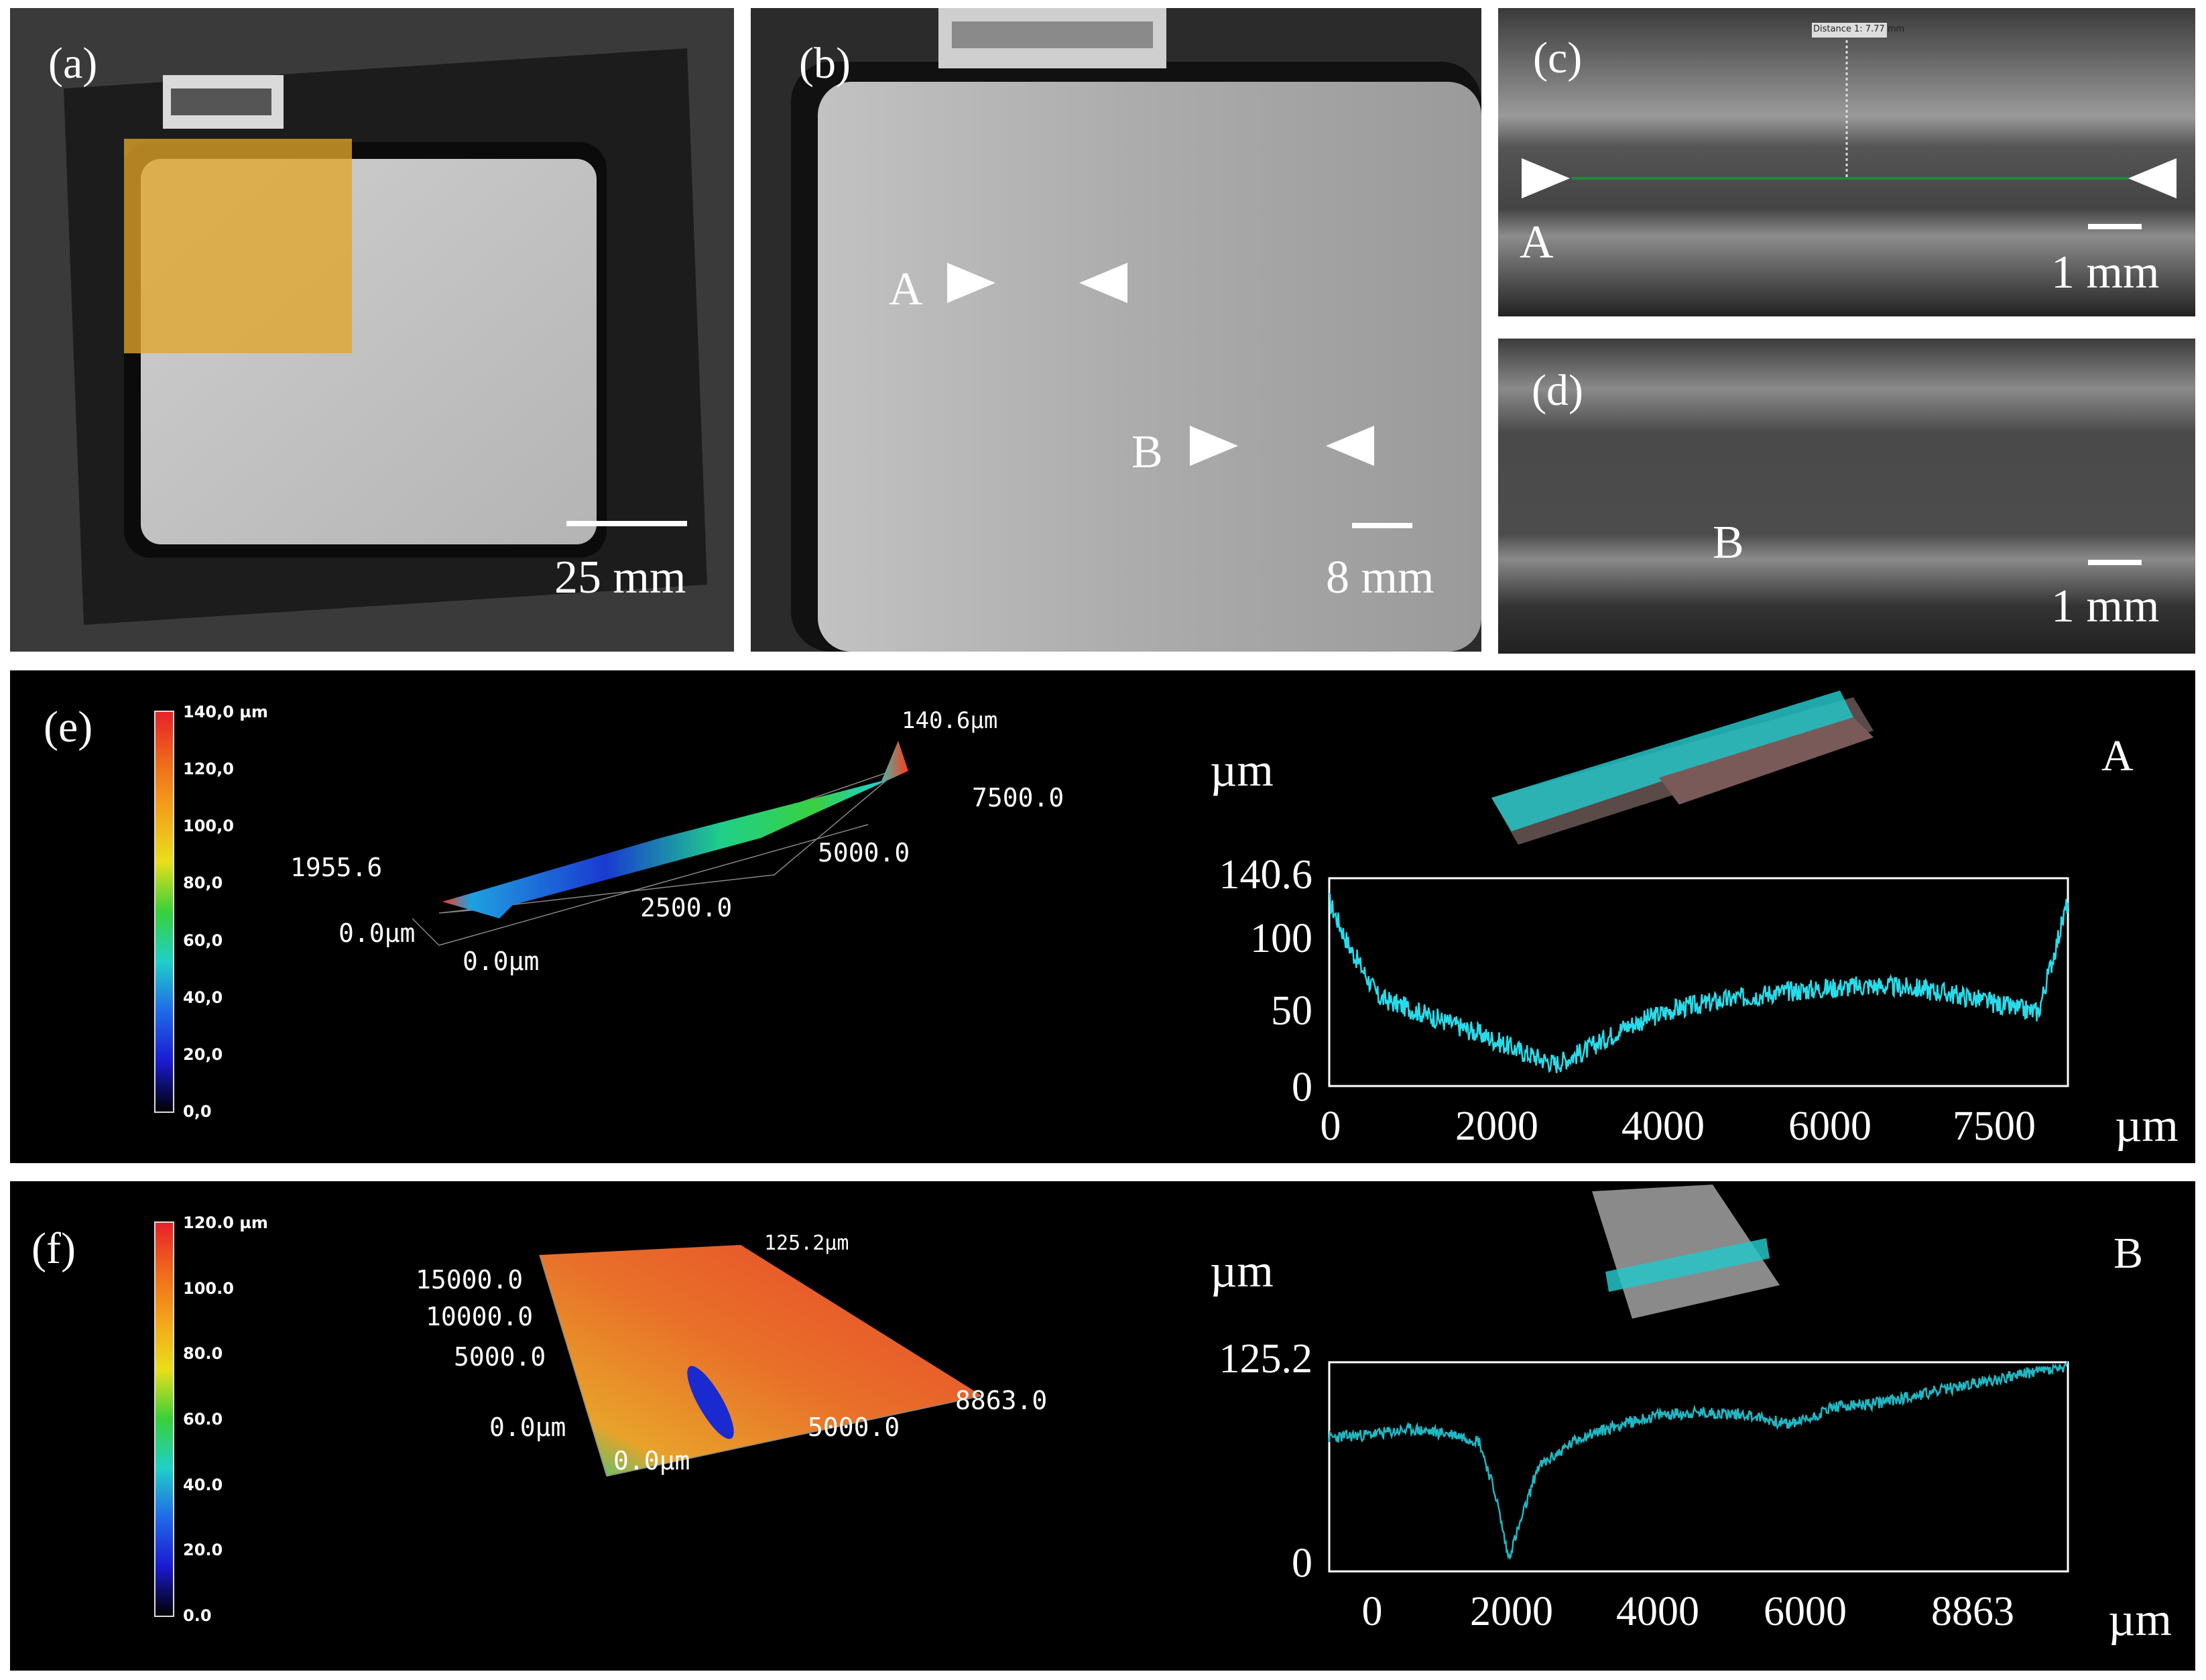  What do you see at coordinates (1291, 1011) in the screenshot?
I see `y-tick-label: 50` at bounding box center [1291, 1011].